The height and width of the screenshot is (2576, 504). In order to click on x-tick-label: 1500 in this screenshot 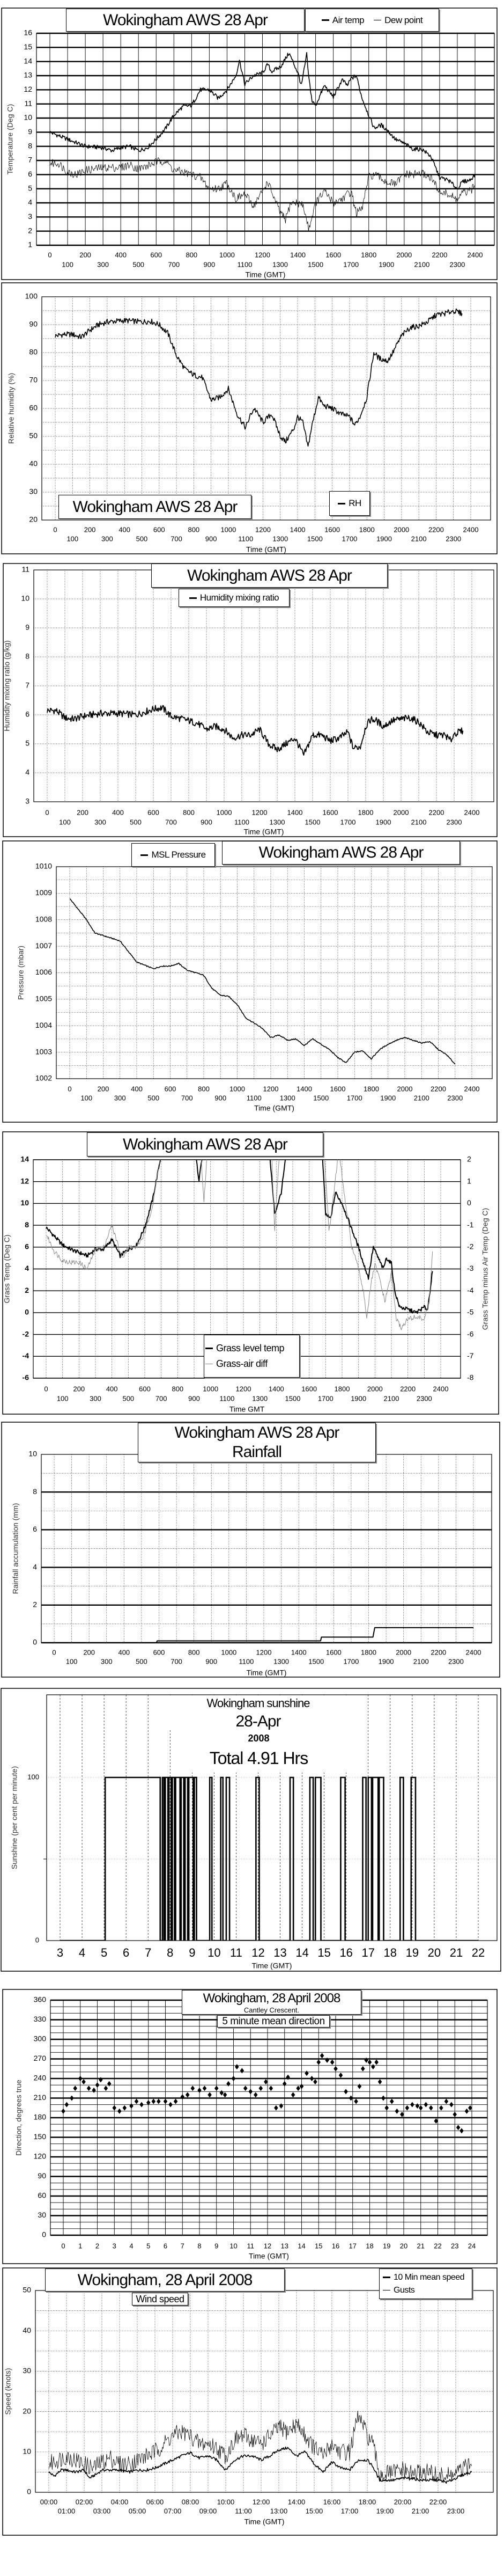, I will do `click(313, 822)`.